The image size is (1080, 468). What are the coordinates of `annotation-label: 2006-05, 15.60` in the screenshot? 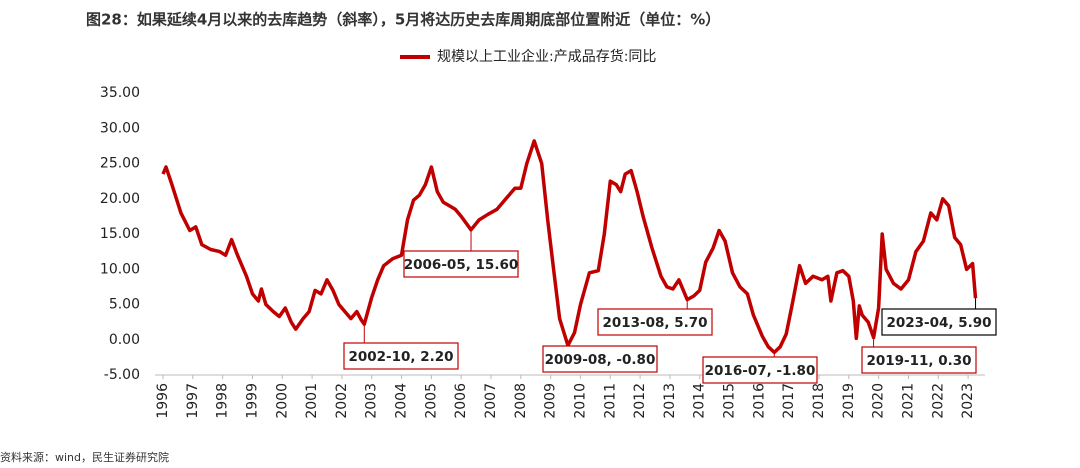 It's located at (461, 265).